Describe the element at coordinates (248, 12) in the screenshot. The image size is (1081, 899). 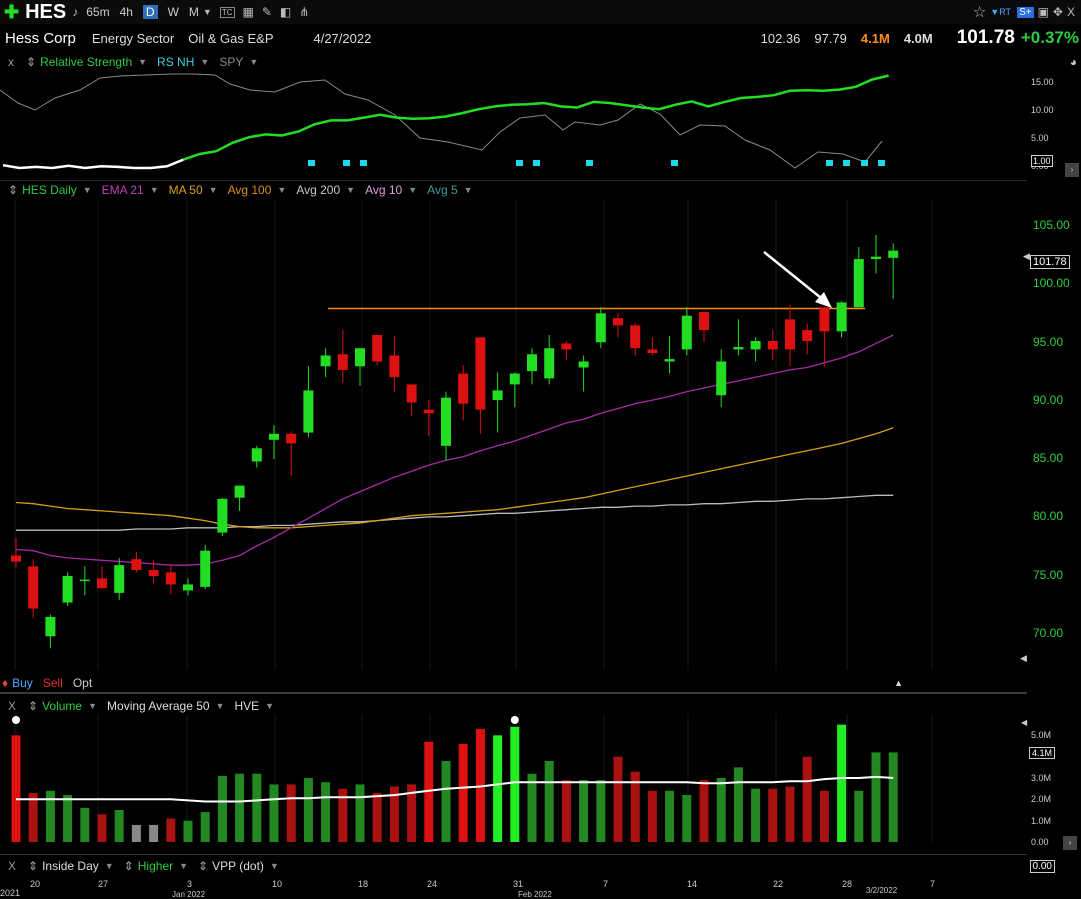
I see `calculator-icon: ▦` at that location.